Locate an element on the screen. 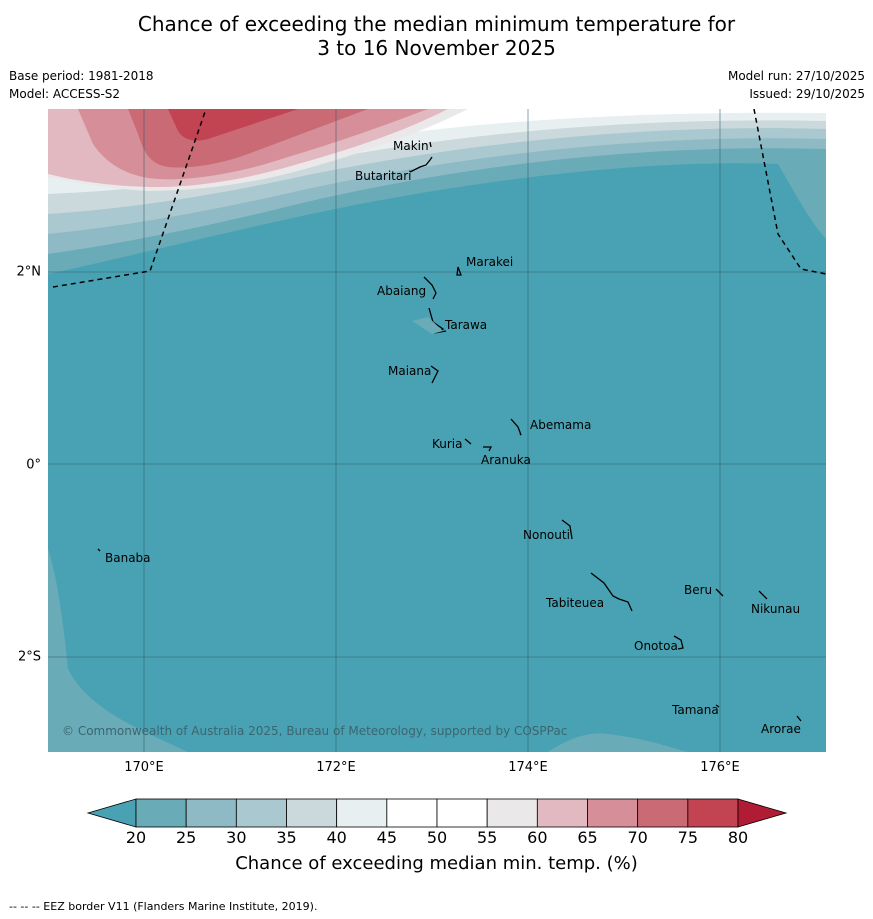 The width and height of the screenshot is (873, 919). contour-south-west is located at coordinates (118, 650).